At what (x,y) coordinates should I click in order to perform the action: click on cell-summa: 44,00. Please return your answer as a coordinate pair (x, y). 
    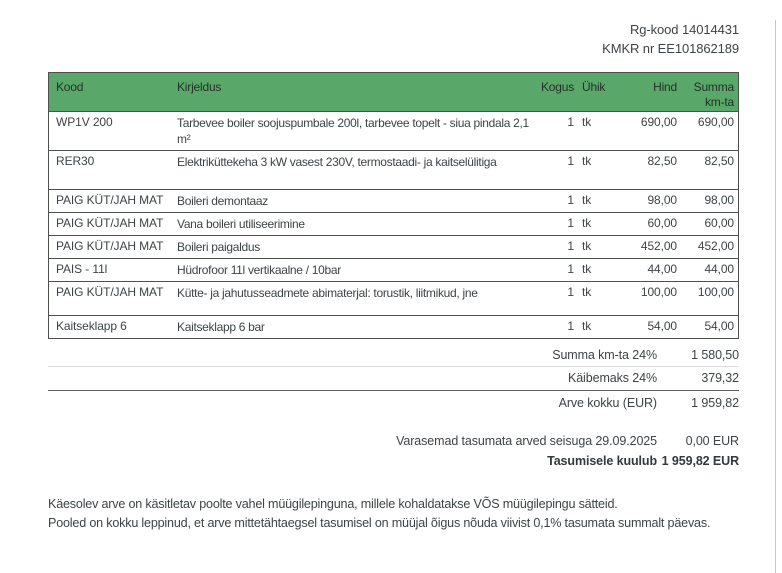
    Looking at the image, I should click on (719, 269).